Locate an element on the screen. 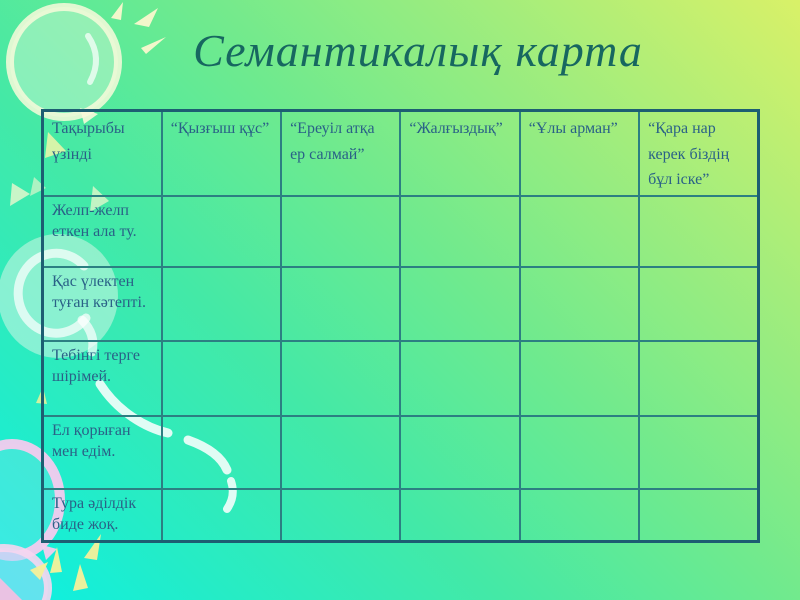  table-row: Ел қорыған мен едім. is located at coordinates (400, 452).